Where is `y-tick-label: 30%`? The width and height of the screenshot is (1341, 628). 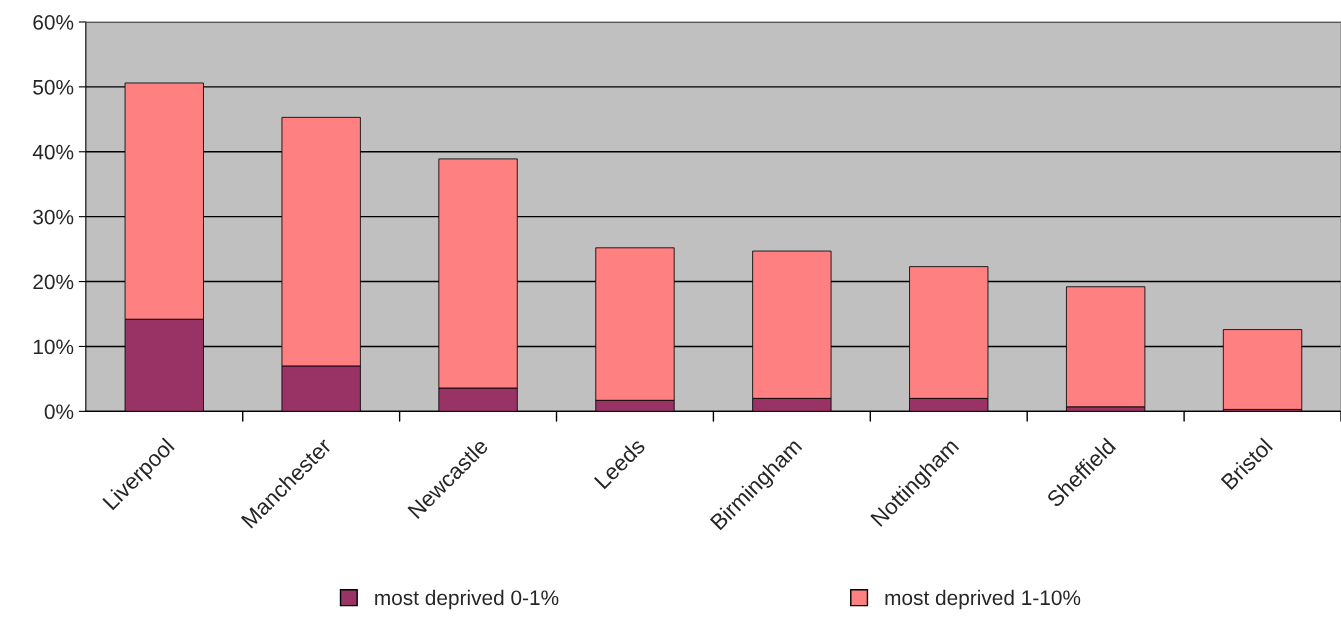
y-tick-label: 30% is located at coordinates (53, 217).